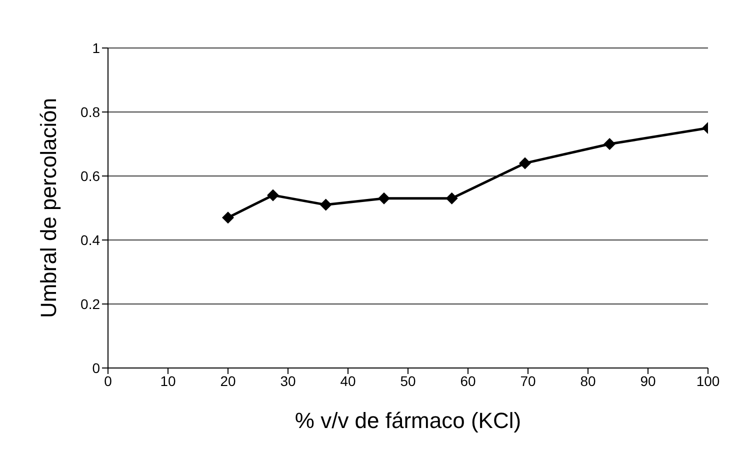  I want to click on y-tick-label: 1, so click(96, 48).